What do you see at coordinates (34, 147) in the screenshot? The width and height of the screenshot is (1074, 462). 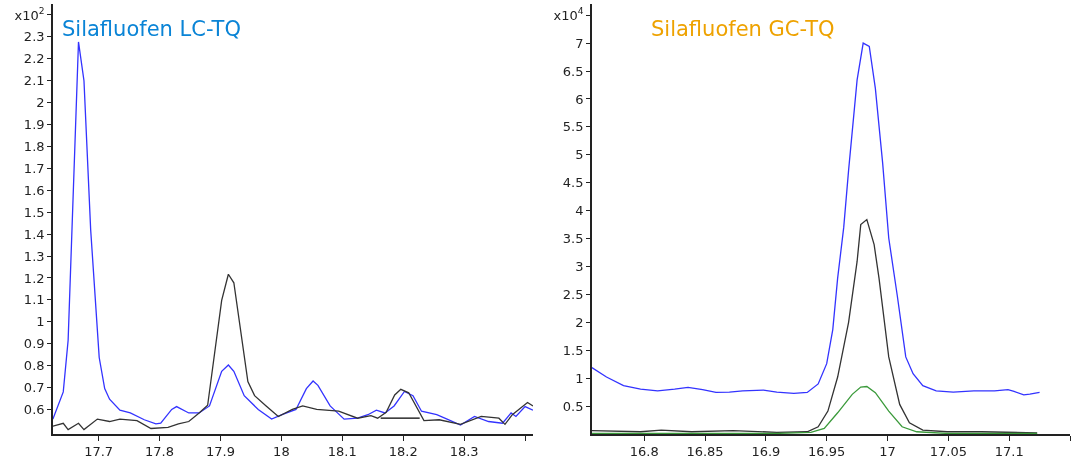 I see `y-tick-label: 1.8` at bounding box center [34, 147].